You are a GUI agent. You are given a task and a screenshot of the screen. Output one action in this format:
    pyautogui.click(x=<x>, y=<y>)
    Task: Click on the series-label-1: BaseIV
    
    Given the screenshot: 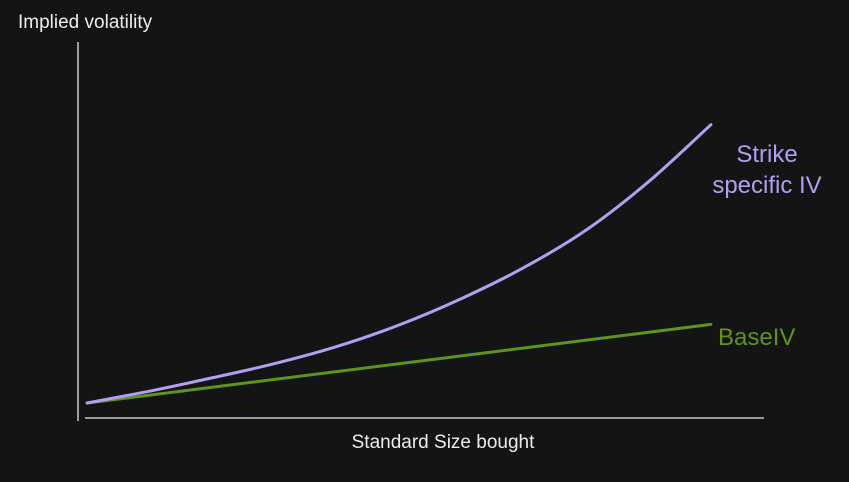 What is the action you would take?
    pyautogui.click(x=756, y=337)
    